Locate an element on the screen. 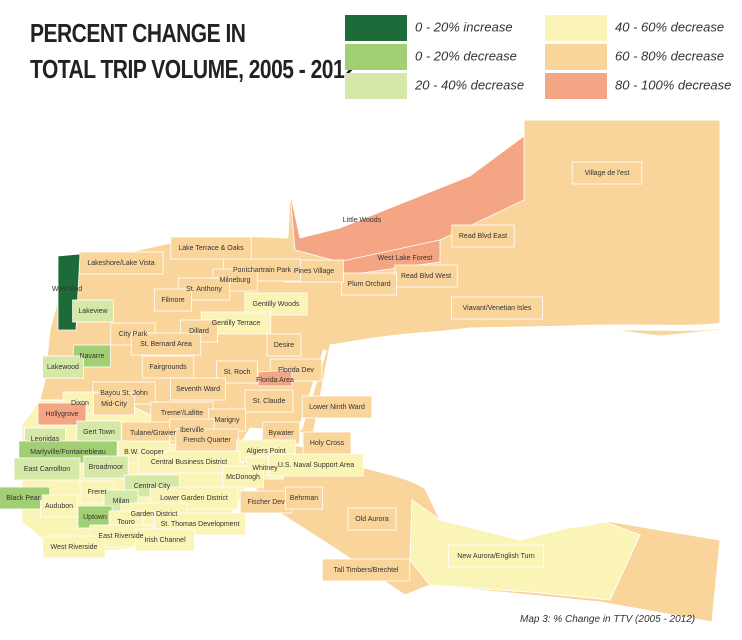 The width and height of the screenshot is (742, 640). neighborhood-label: Gentilly Terrace is located at coordinates (236, 323).